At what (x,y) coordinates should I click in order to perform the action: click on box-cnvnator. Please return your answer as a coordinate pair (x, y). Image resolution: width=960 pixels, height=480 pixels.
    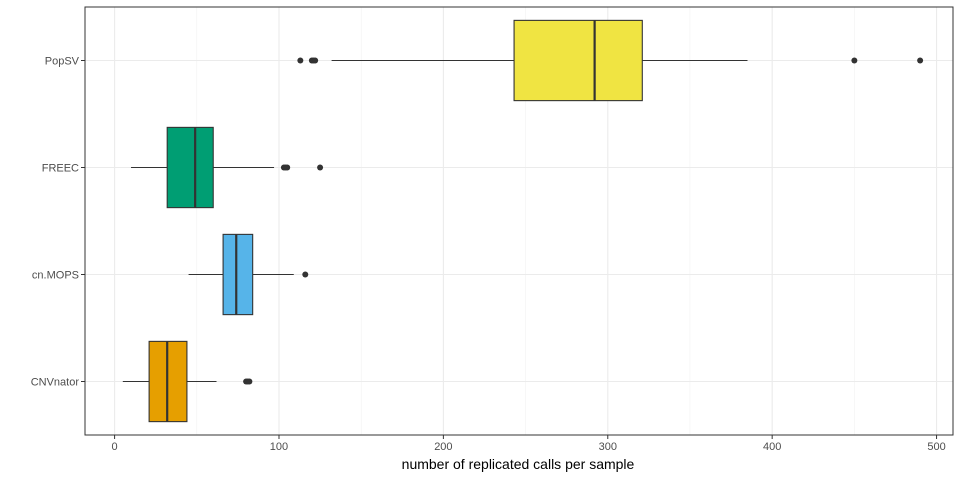
    Looking at the image, I should click on (187, 381).